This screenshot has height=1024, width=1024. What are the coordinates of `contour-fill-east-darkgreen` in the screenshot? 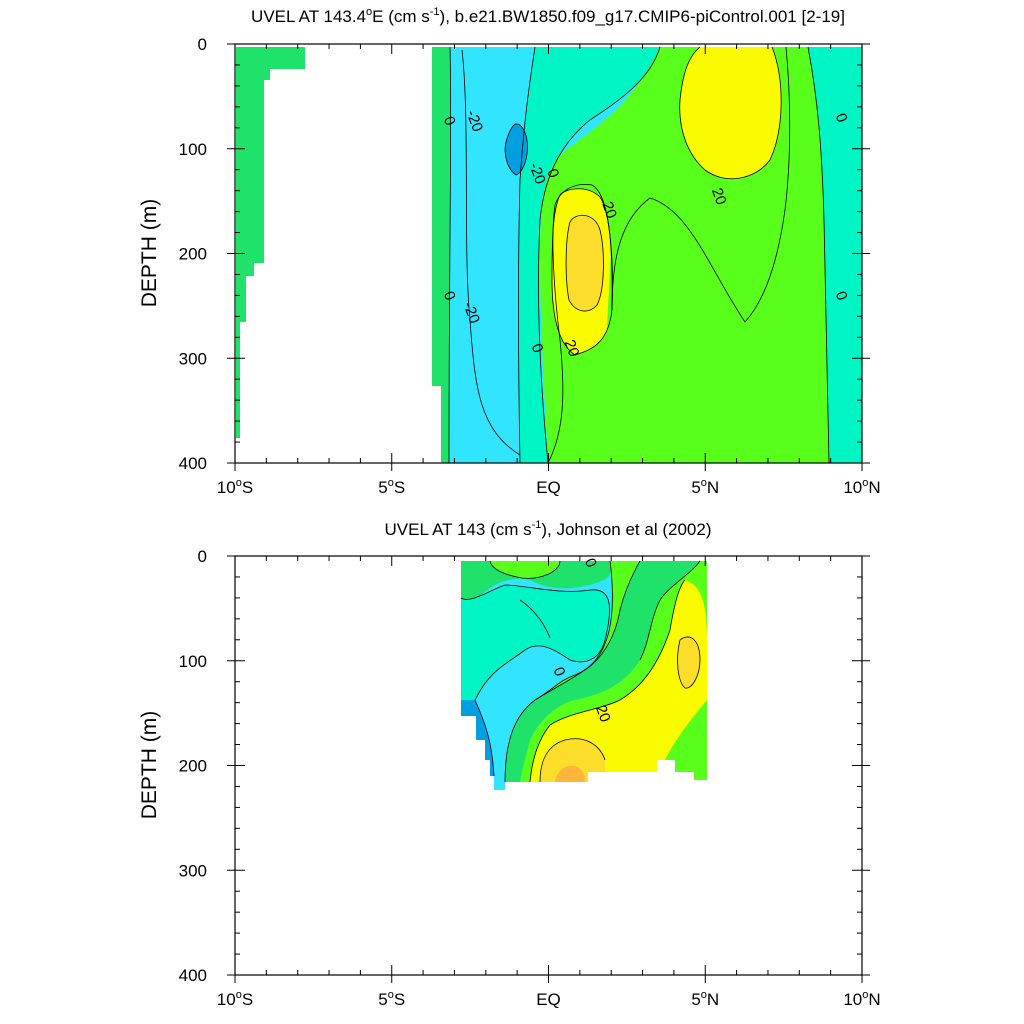 It's located at (602, 671).